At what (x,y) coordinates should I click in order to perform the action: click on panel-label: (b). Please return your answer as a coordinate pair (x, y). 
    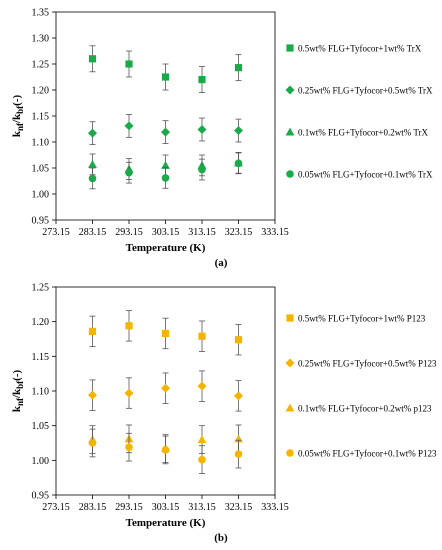
    Looking at the image, I should click on (221, 538).